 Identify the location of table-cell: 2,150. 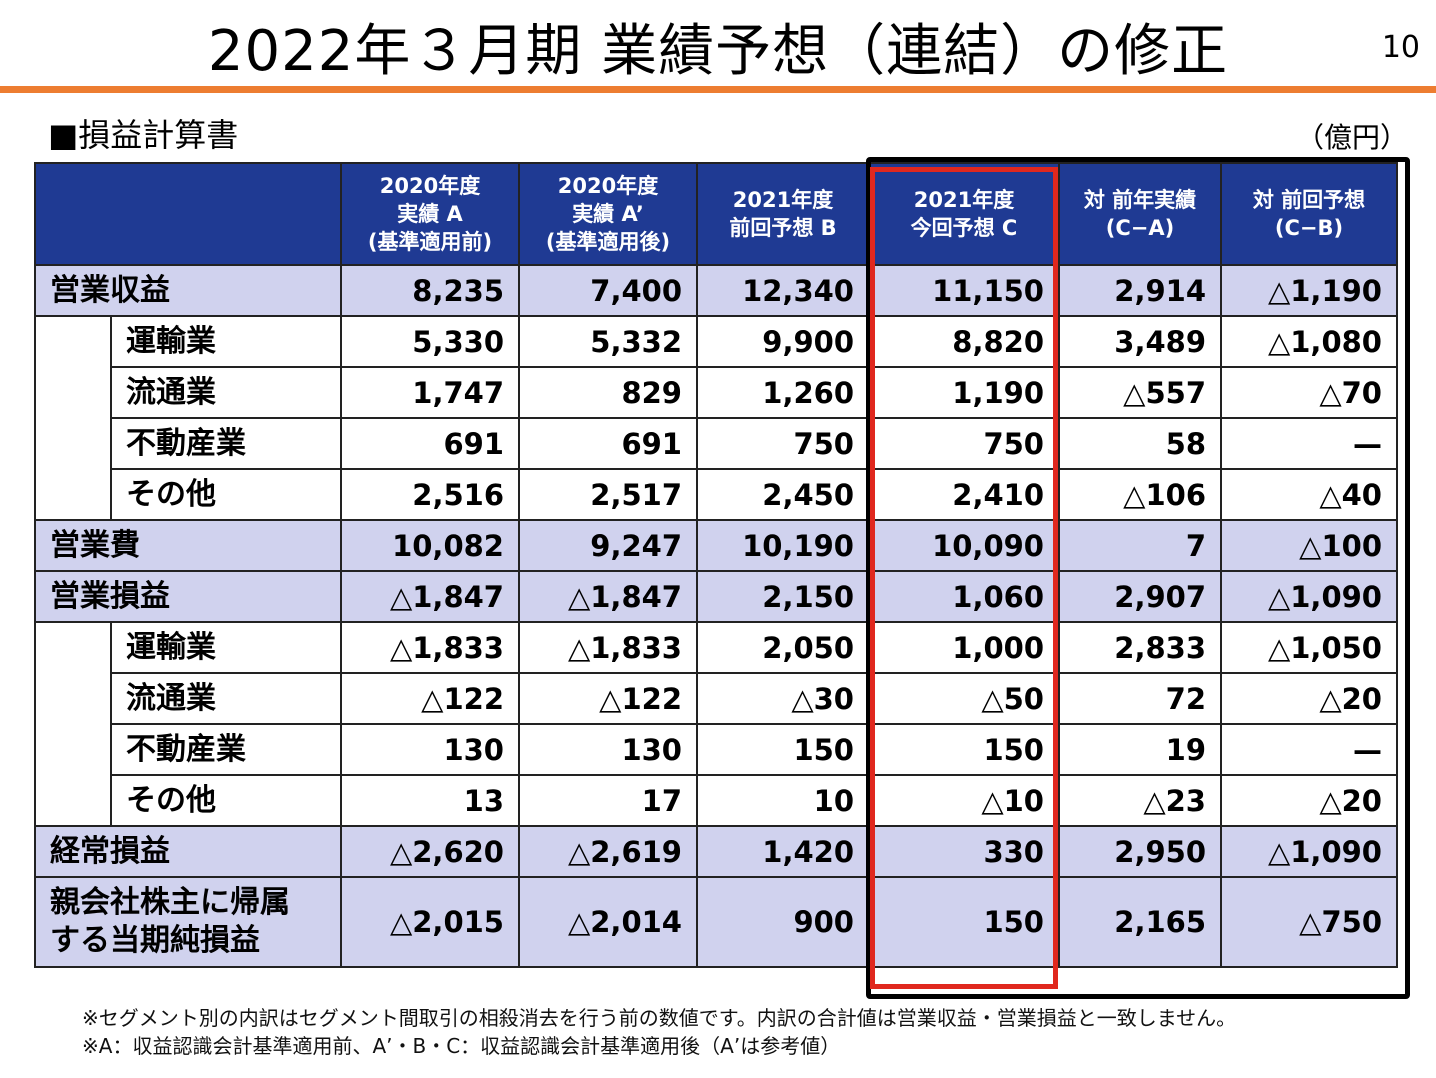
(783, 596).